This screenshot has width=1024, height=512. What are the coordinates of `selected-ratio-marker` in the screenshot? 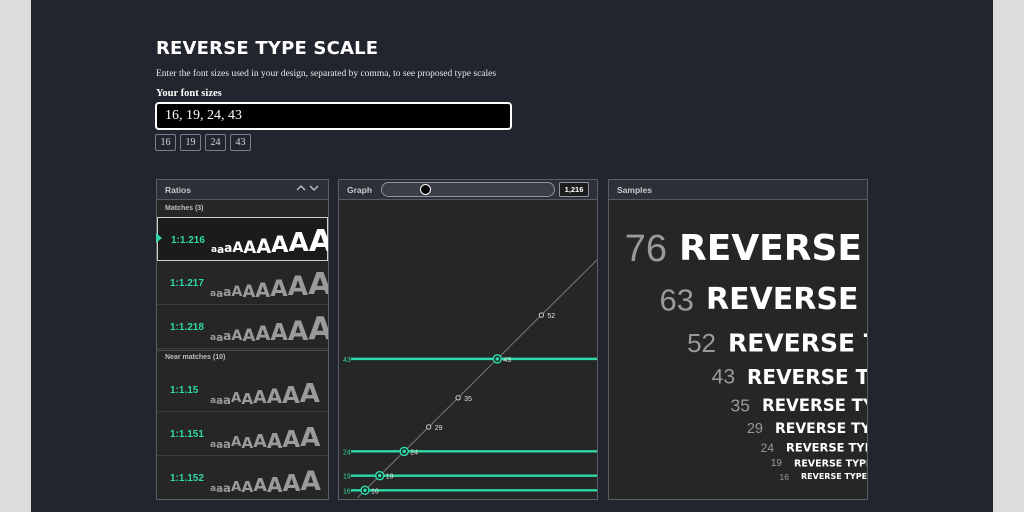 It's located at (159, 238).